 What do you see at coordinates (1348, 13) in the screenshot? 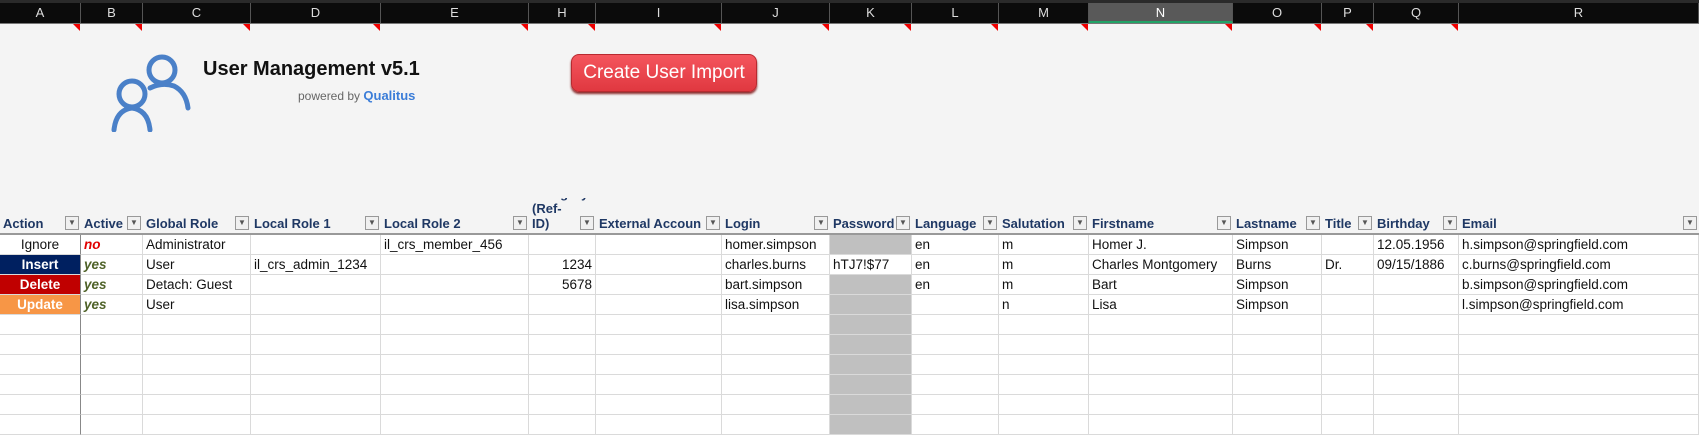
I see `column-header-P: P` at bounding box center [1348, 13].